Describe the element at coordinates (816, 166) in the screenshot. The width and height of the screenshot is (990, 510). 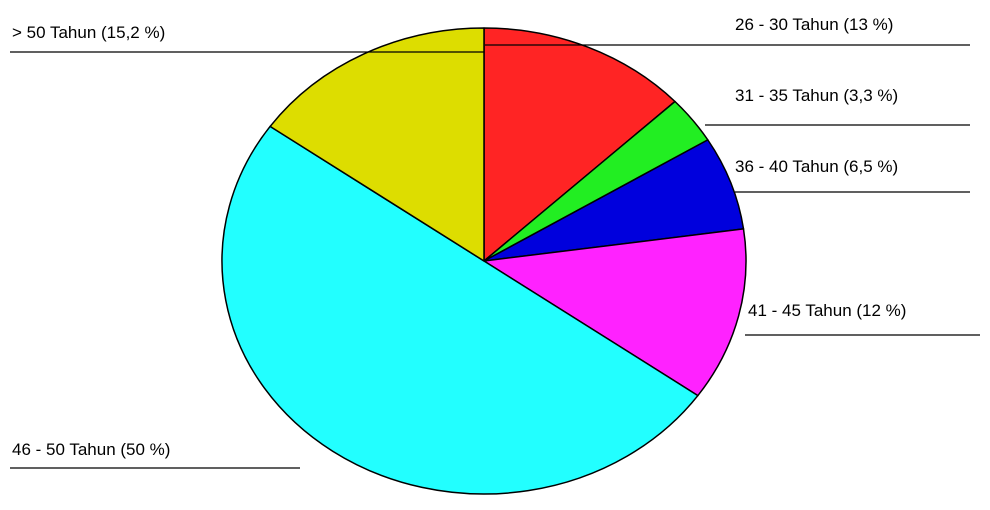
I see `slice-label: 36 - 40 Tahun (6,5 %)` at that location.